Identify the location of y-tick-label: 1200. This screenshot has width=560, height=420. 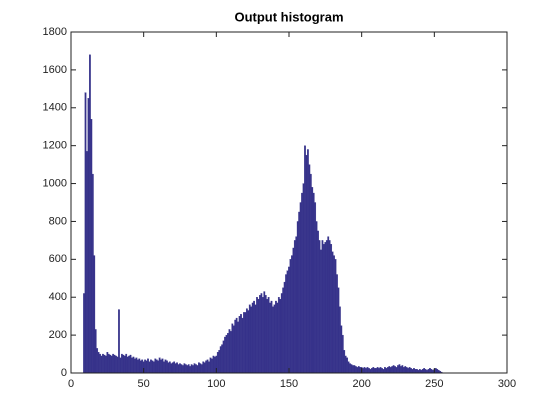
(55, 146).